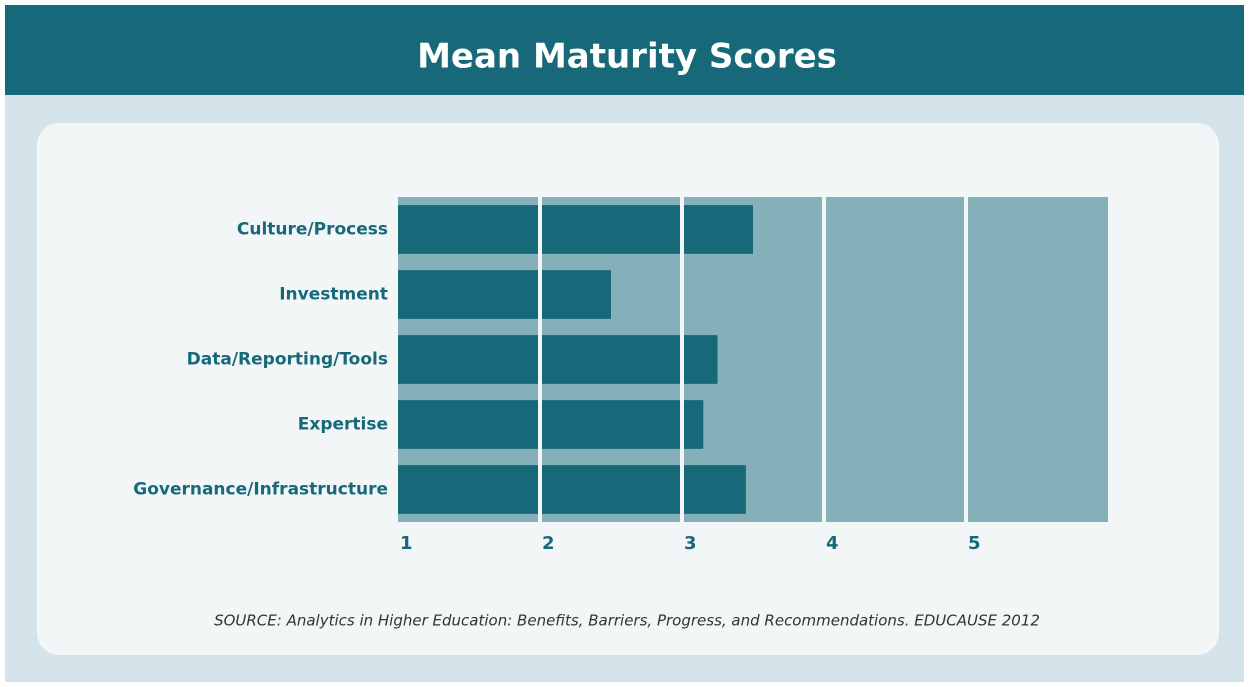  What do you see at coordinates (343, 425) in the screenshot?
I see `y-tick-label: Expertise` at bounding box center [343, 425].